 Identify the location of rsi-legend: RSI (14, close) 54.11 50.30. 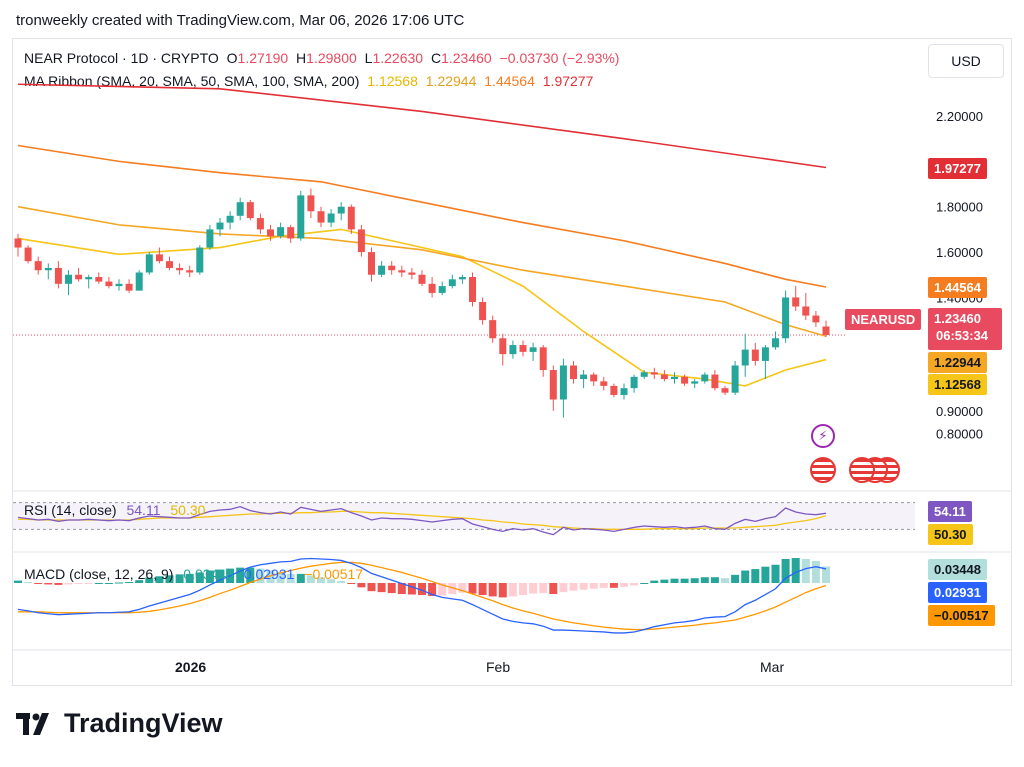
(114, 510).